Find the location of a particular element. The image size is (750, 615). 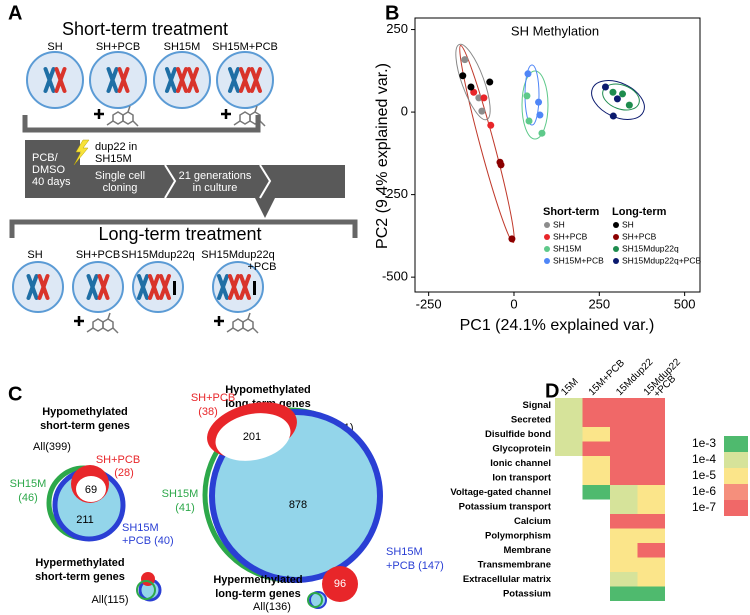

y-tick-label: 0 is located at coordinates (404, 111).